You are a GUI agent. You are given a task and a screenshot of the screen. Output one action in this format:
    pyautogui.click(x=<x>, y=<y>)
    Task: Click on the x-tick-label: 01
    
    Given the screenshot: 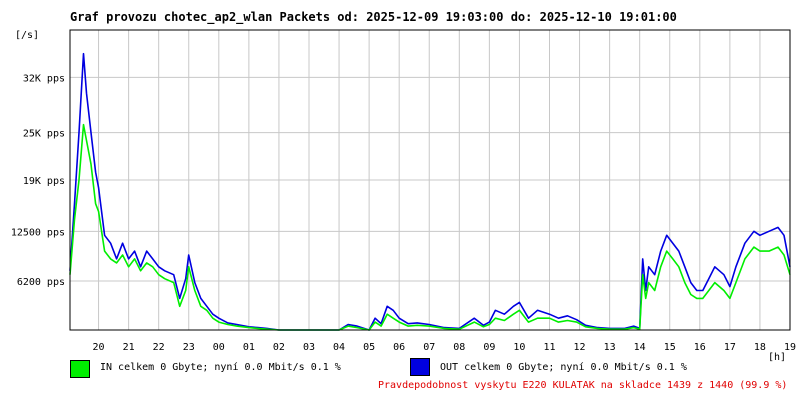 What is the action you would take?
    pyautogui.click(x=249, y=347)
    